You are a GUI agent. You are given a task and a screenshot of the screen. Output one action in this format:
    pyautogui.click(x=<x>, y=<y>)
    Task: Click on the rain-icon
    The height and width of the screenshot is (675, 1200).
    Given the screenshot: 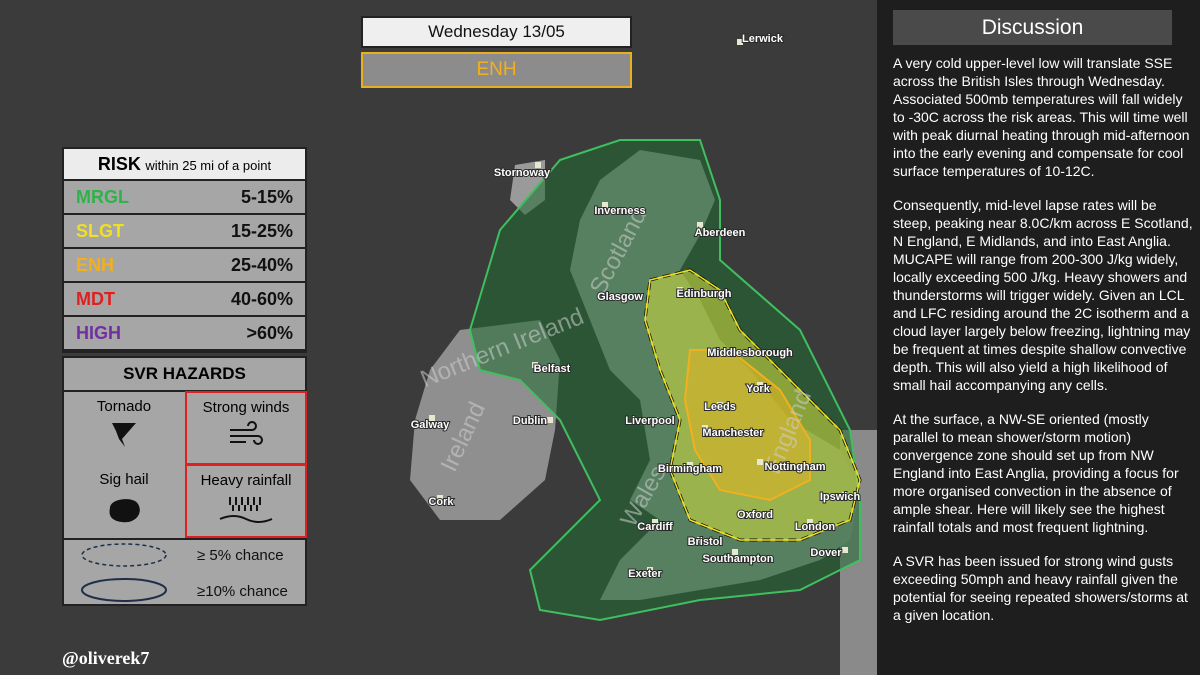 What is the action you would take?
    pyautogui.click(x=246, y=510)
    